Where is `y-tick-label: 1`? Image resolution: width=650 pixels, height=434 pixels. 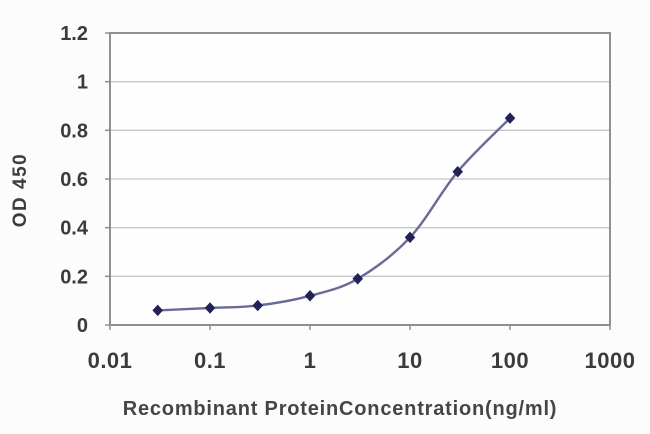 y-tick-label: 1 is located at coordinates (82, 83).